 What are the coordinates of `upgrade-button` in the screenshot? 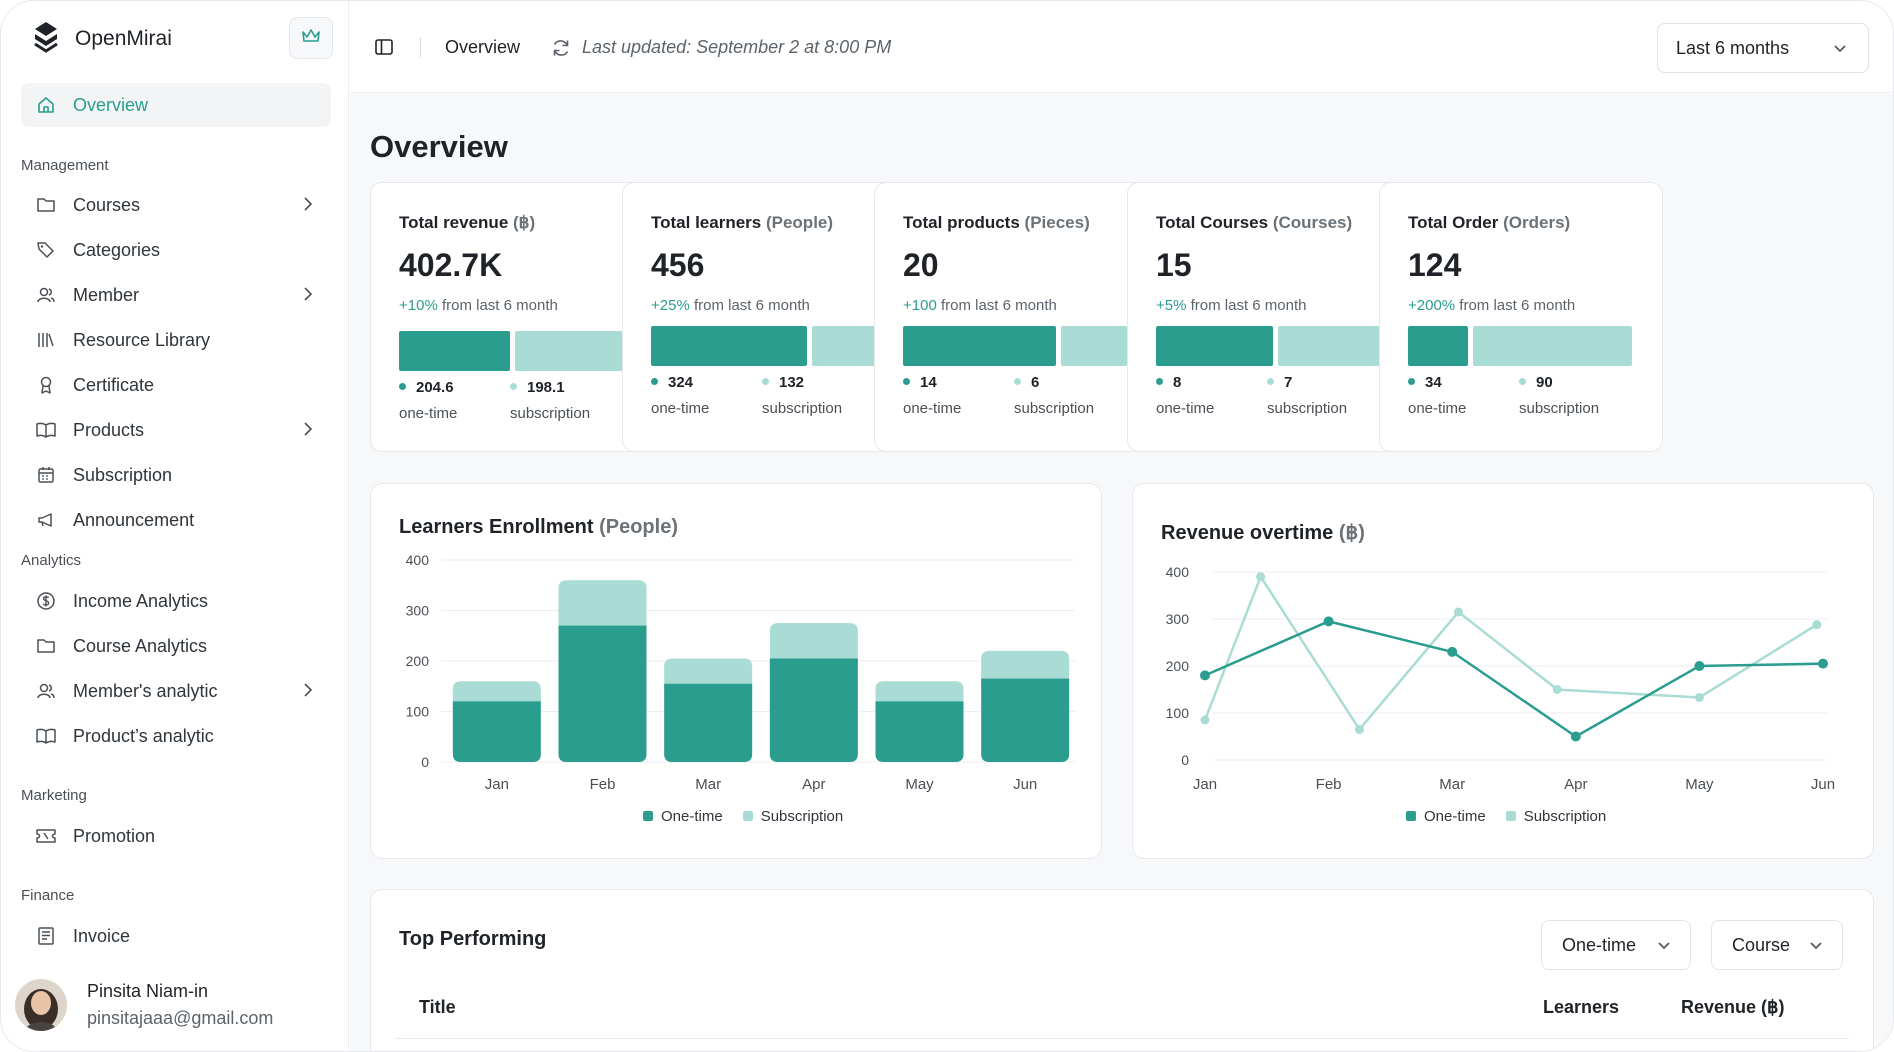 It's located at (311, 38).